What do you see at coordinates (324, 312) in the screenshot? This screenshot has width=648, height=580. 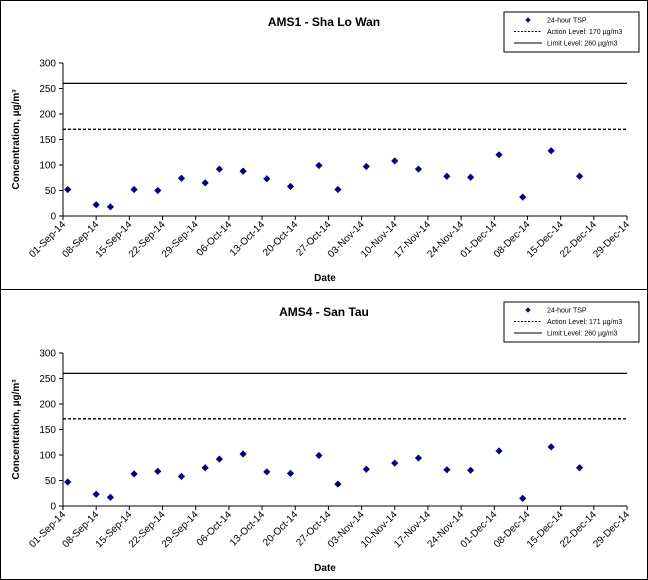 I see `chart-title: AMS4 - San Tau` at bounding box center [324, 312].